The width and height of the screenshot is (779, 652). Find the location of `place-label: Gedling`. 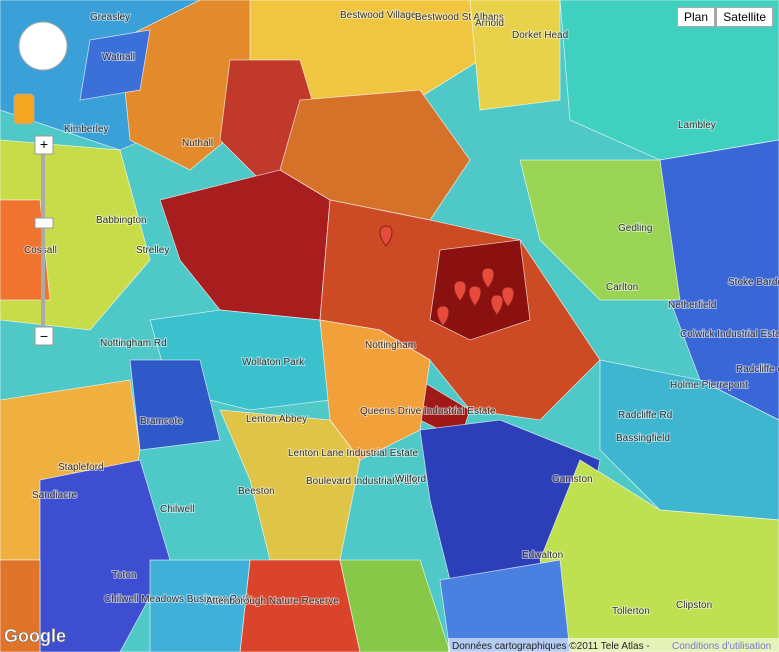

place-label: Gedling is located at coordinates (635, 228).